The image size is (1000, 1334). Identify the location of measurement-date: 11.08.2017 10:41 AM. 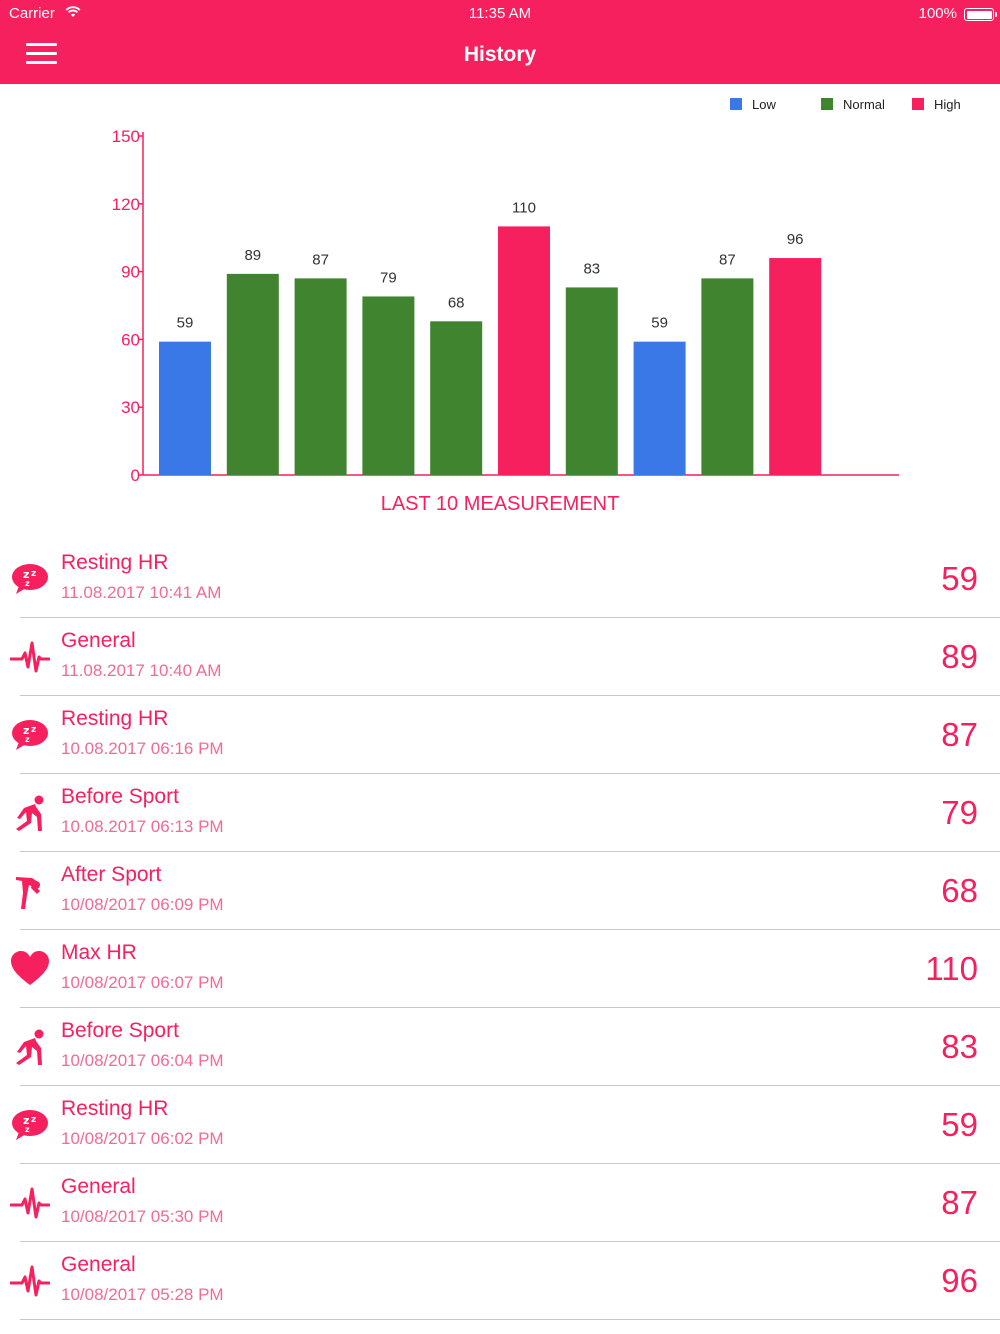
(141, 592).